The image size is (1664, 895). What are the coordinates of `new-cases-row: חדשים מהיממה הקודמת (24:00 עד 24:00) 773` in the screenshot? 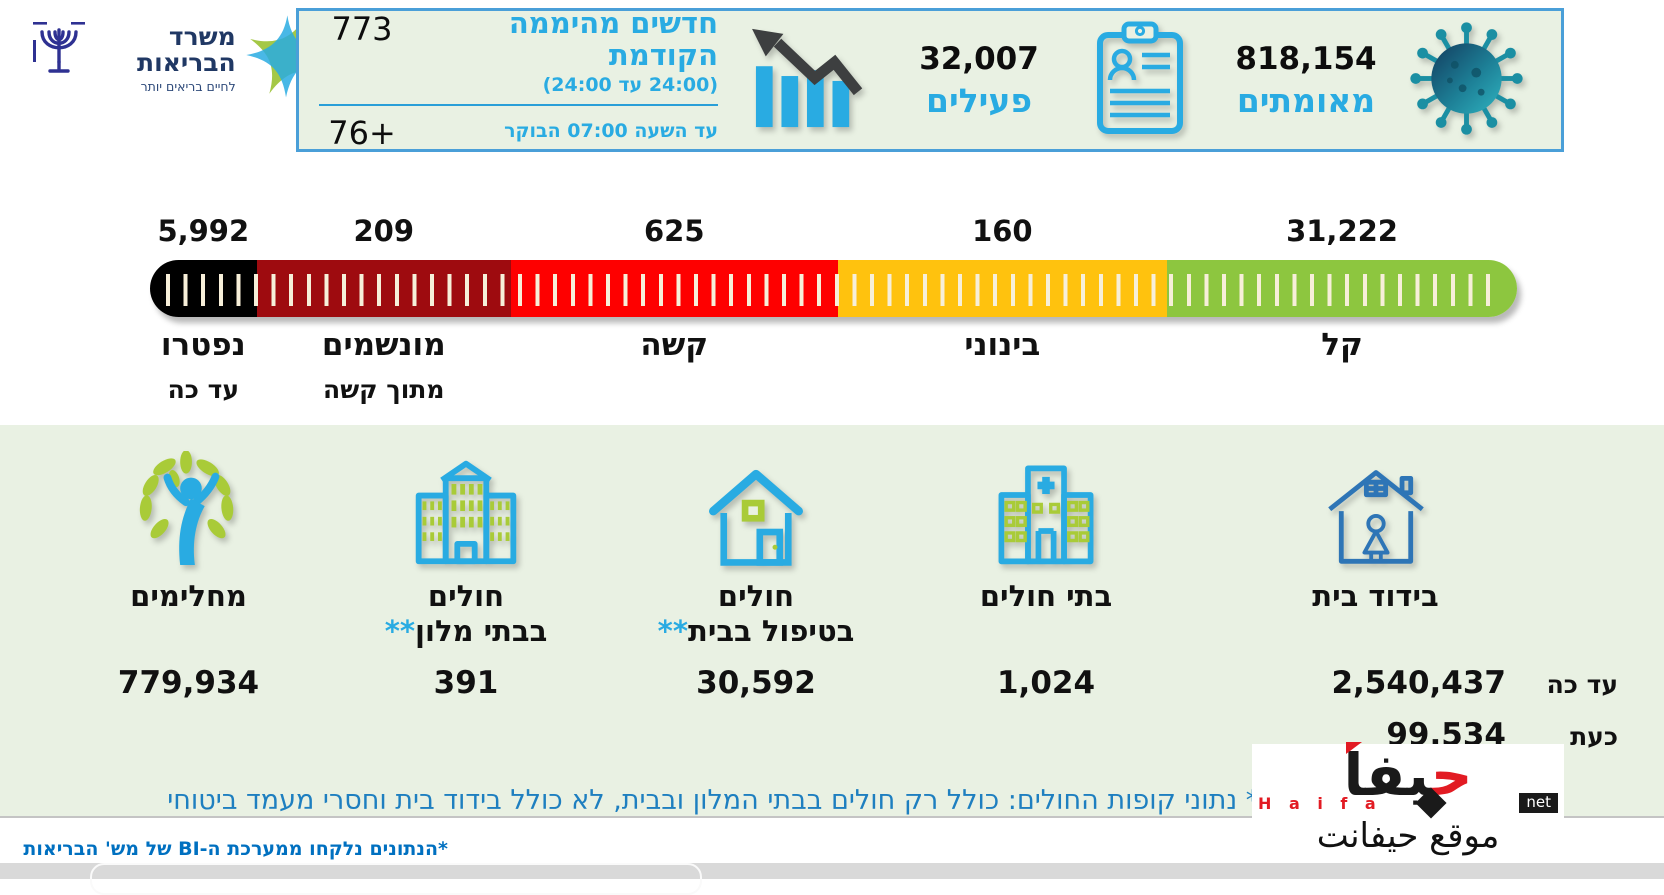 It's located at (518, 51).